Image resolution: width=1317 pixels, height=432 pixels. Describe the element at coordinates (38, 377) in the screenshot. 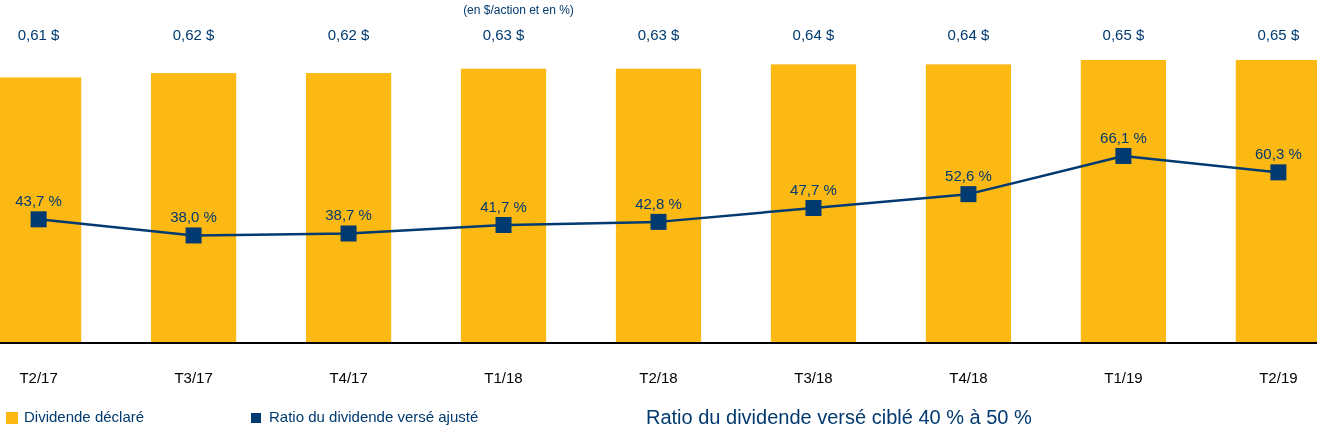

I see `x-tick-label: T2/17` at that location.